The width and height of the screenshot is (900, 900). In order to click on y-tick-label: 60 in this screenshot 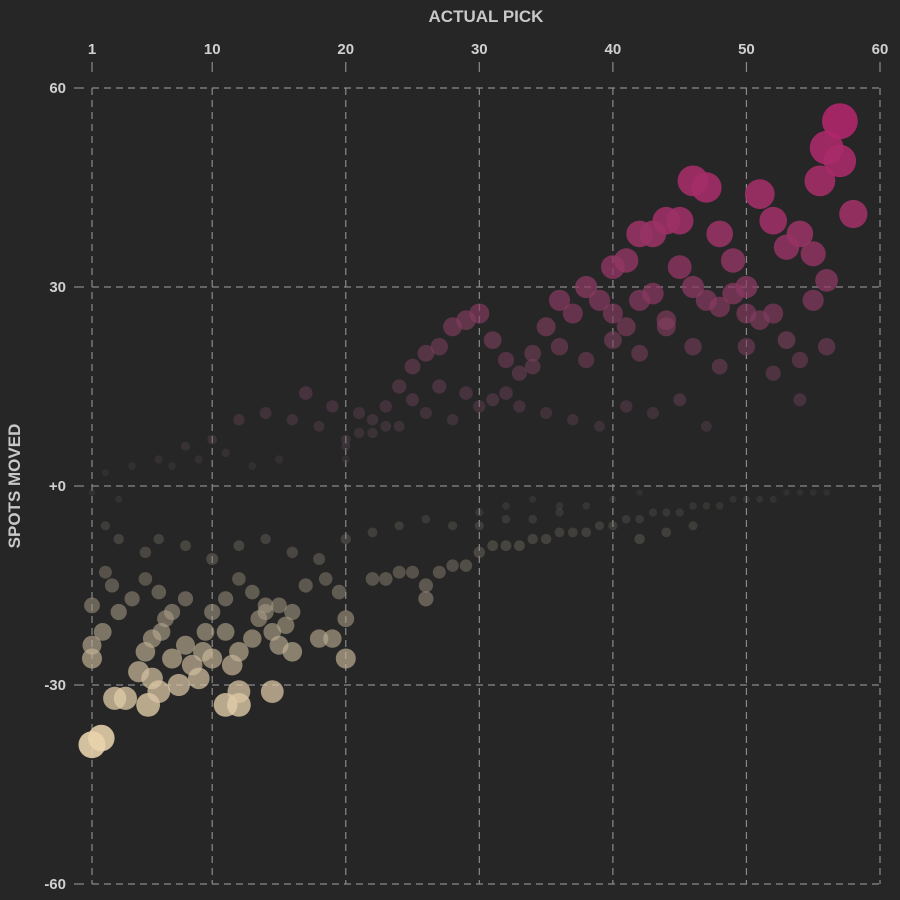, I will do `click(57, 88)`.